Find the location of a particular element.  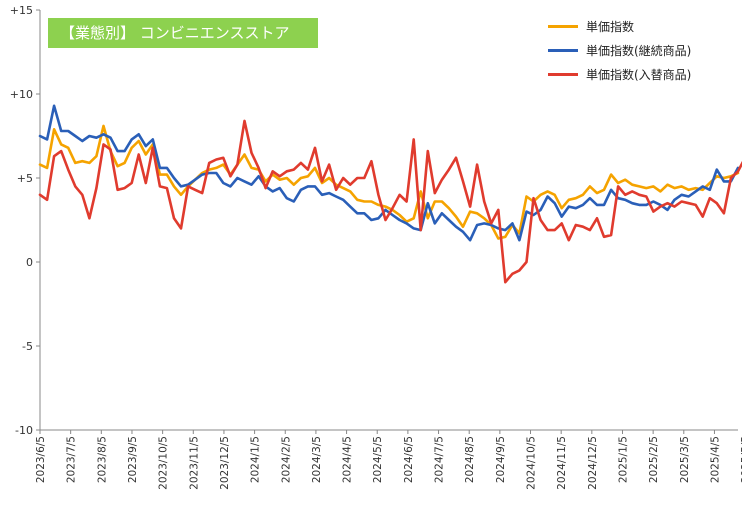

x-tick-label: 2024/2/5 is located at coordinates (286, 459).